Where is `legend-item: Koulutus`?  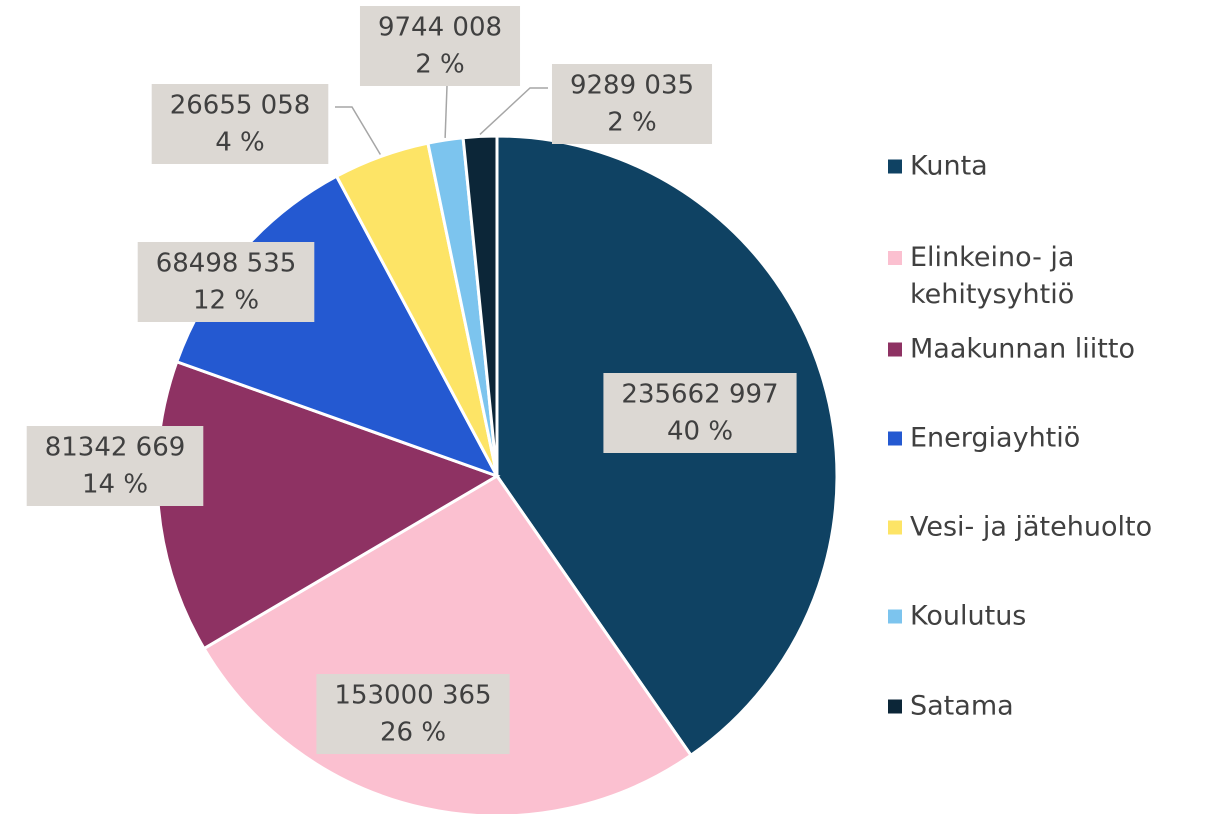
legend-item: Koulutus is located at coordinates (1053, 616).